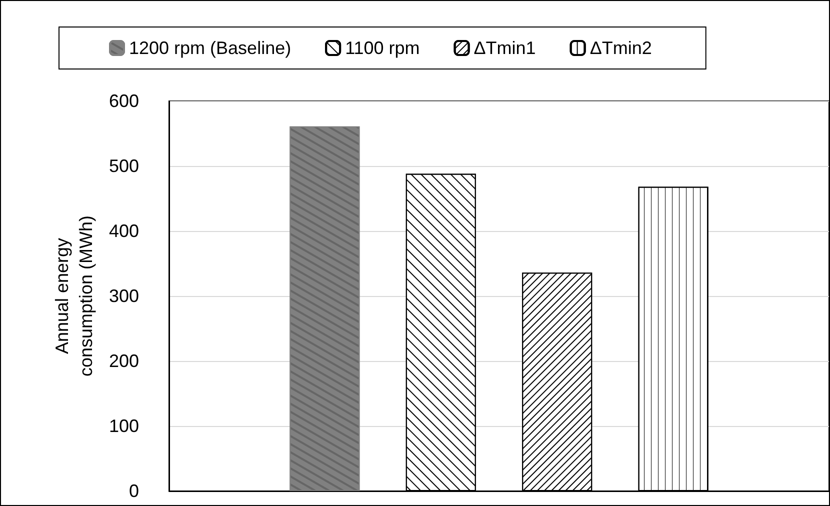  Describe the element at coordinates (382, 48) in the screenshot. I see `legend-label: 1100 rpm` at that location.